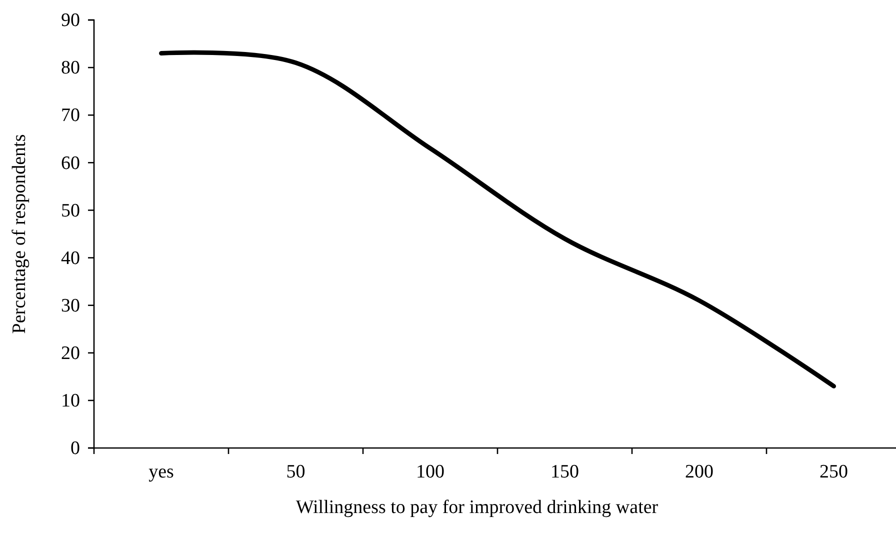  What do you see at coordinates (70, 115) in the screenshot?
I see `y-tick-label: 70` at bounding box center [70, 115].